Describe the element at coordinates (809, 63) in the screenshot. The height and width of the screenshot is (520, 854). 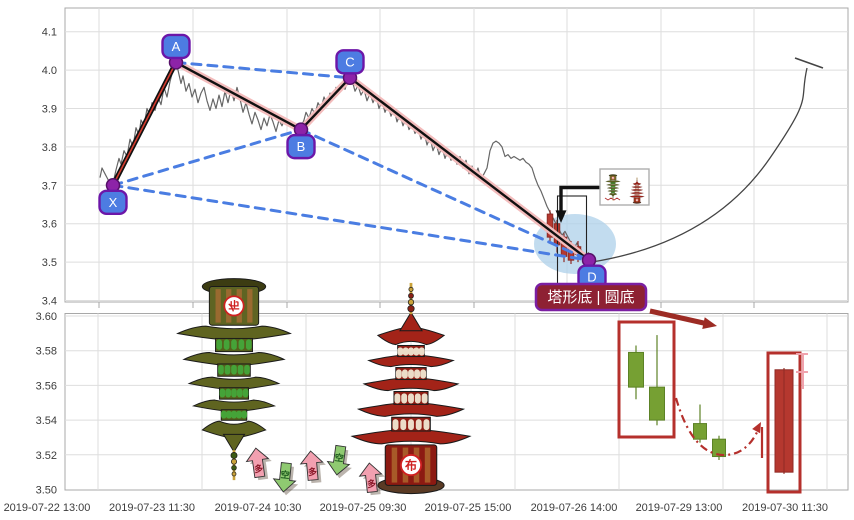
I see `curve-end-tick` at that location.